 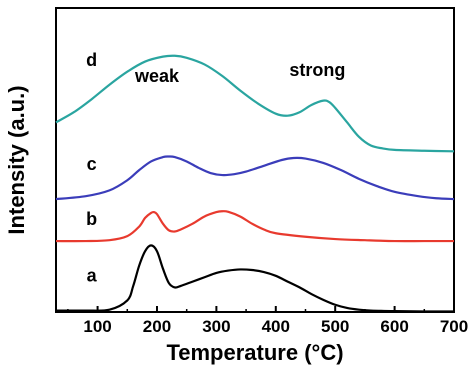 What do you see at coordinates (317, 70) in the screenshot?
I see `annotation-strong: strong` at bounding box center [317, 70].